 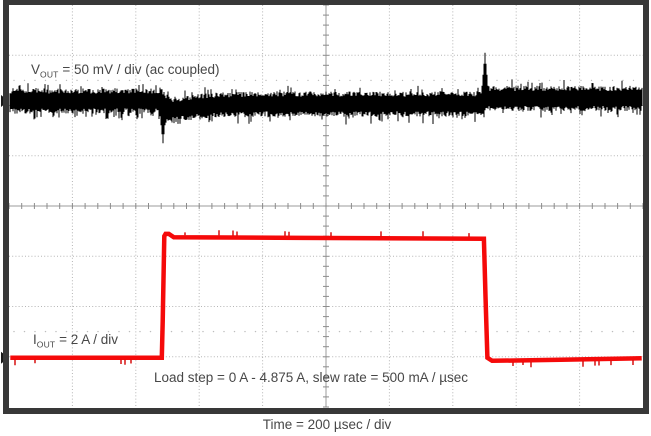 I want to click on vout-scale-label: VOUT = 50 mV / div (ac coupled), so click(x=125, y=72).